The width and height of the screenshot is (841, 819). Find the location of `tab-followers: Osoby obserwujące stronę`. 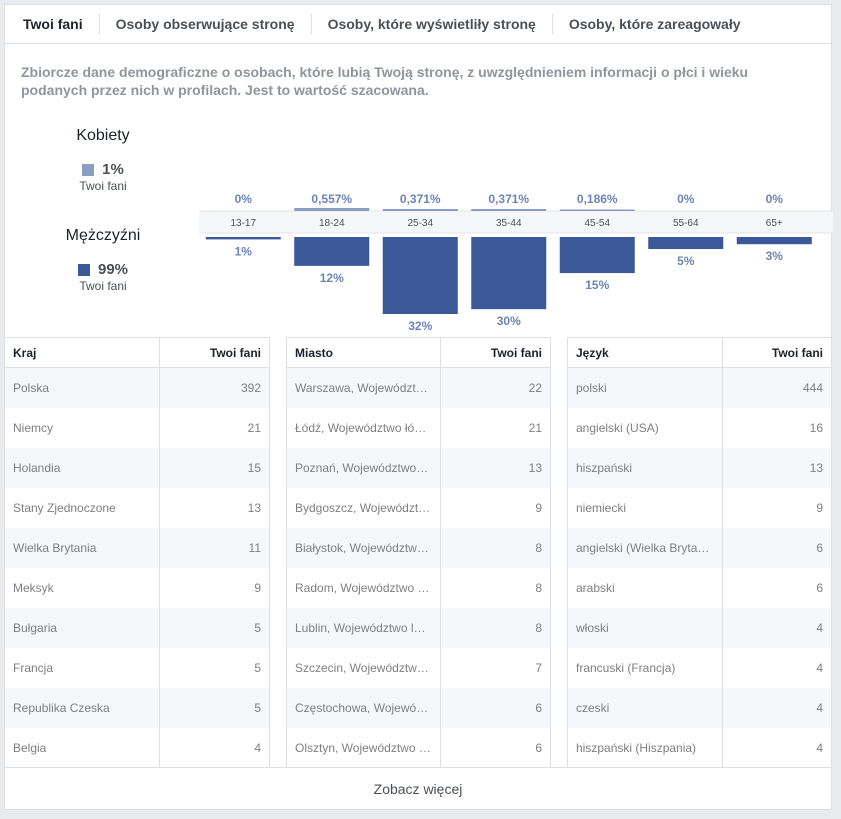

tab-followers: Osoby obserwujące stronę is located at coordinates (204, 24).